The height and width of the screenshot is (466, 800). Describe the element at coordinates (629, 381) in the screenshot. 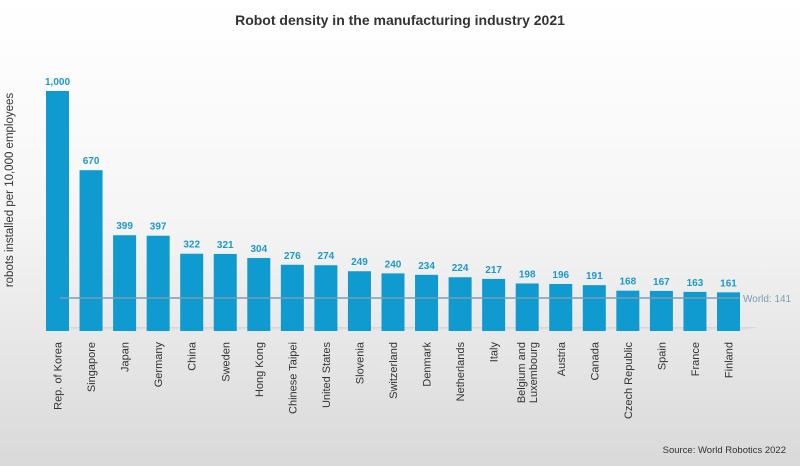

I see `category-label: Czech Republic` at that location.